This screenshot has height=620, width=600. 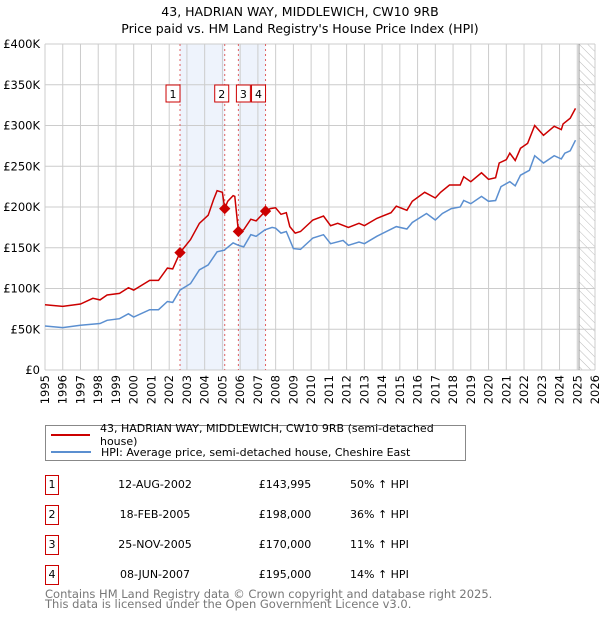 What do you see at coordinates (116, 389) in the screenshot?
I see `x-tick-label: 1999` at bounding box center [116, 389].